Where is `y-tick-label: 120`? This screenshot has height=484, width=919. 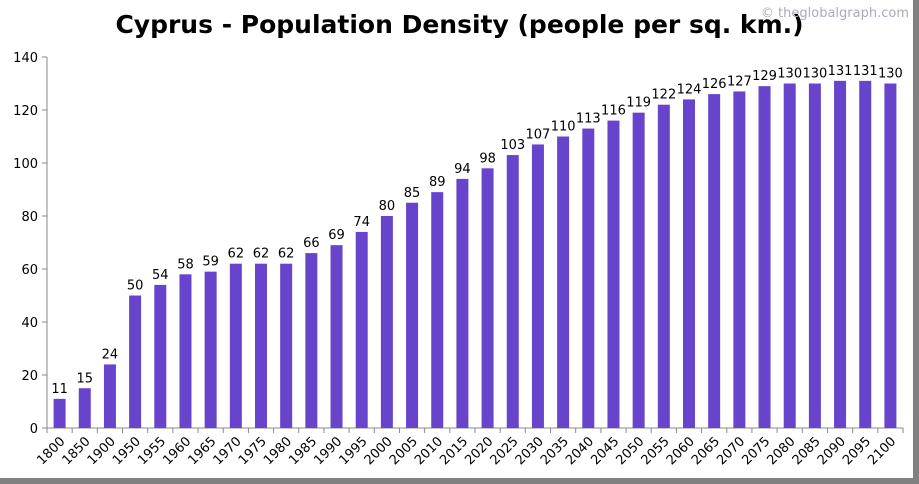
y-tick-label: 120 is located at coordinates (25, 111).